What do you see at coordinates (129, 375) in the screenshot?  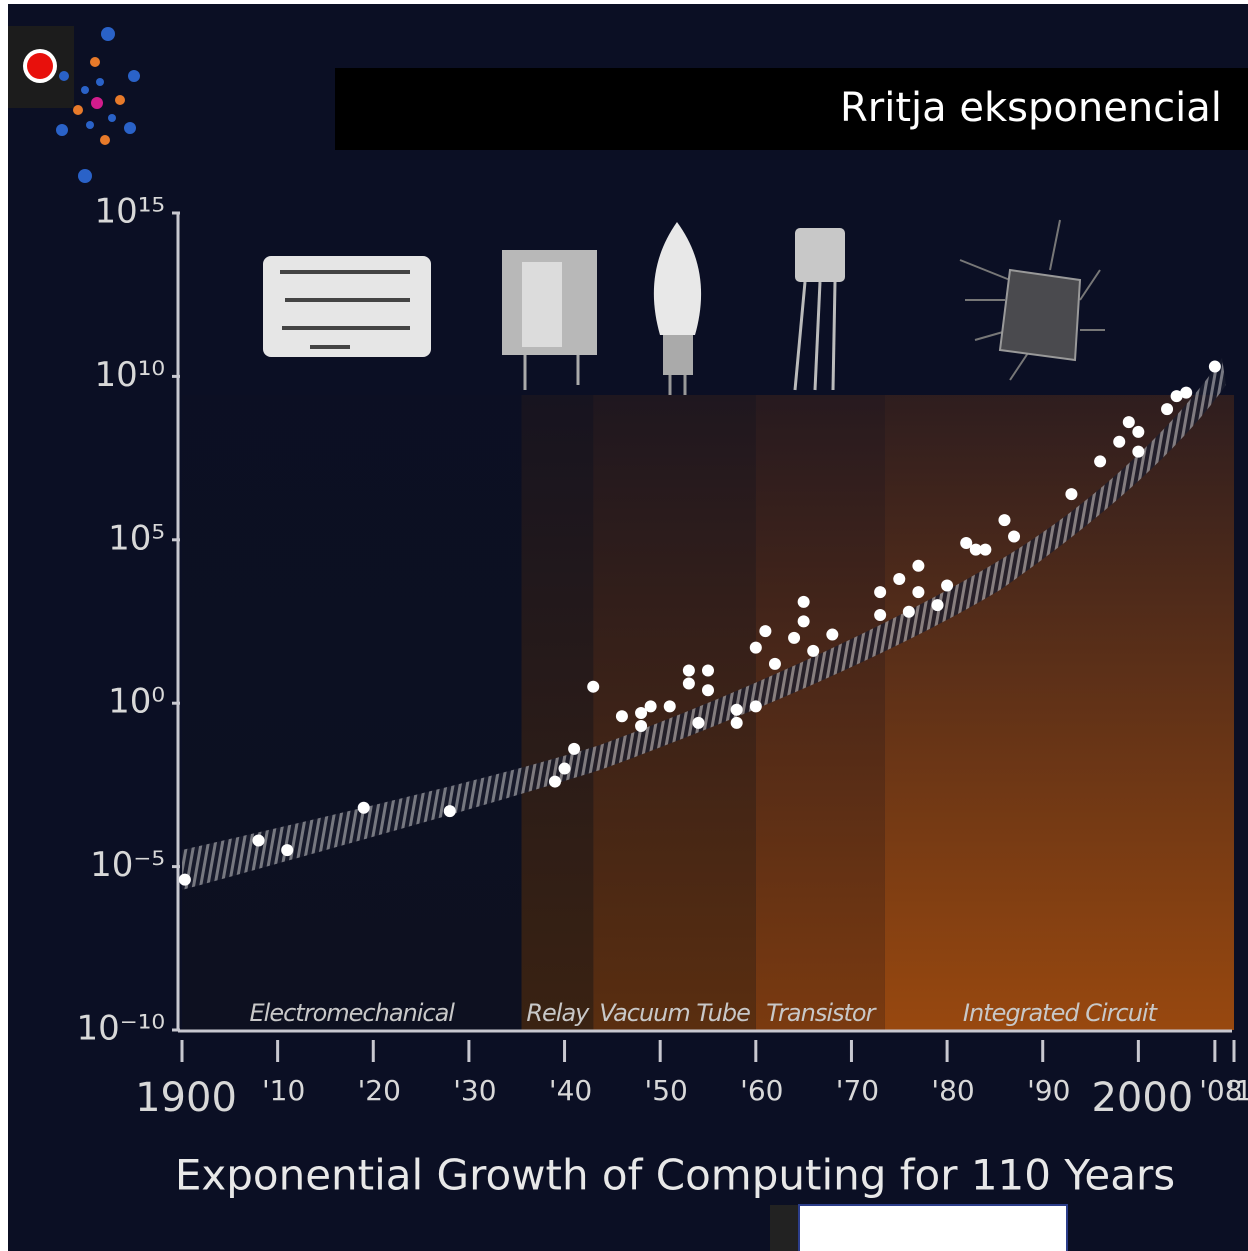 I see `y-tick-label: 10¹⁰` at bounding box center [129, 375].